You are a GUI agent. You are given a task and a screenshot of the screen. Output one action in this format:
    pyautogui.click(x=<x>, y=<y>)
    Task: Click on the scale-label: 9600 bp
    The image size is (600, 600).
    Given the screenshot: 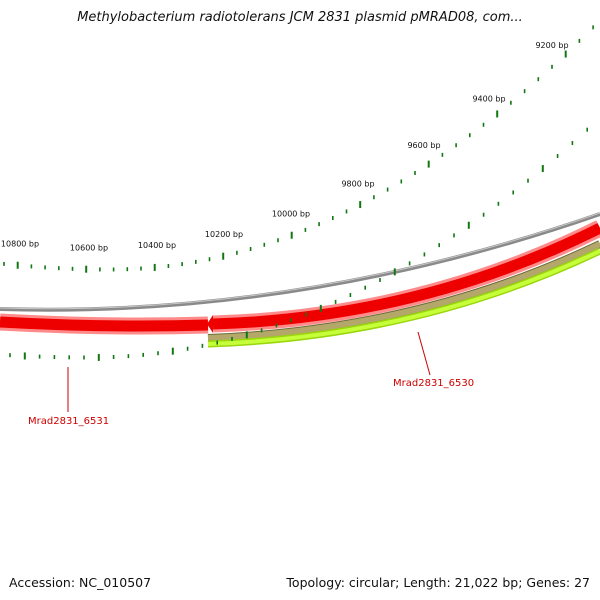 What is the action you would take?
    pyautogui.click(x=423, y=145)
    